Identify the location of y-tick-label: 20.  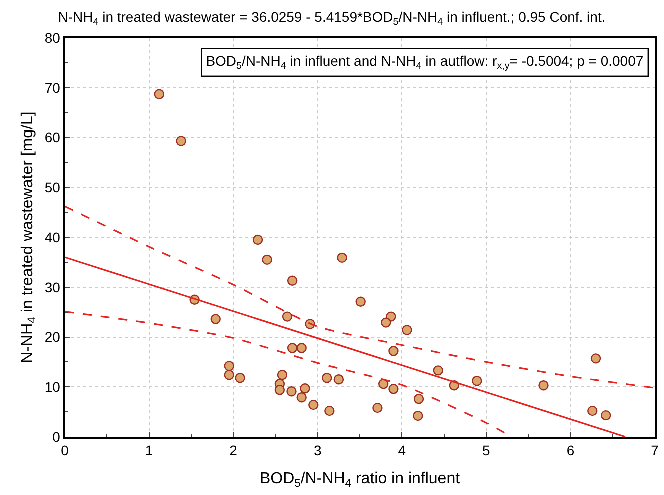
(52, 337).